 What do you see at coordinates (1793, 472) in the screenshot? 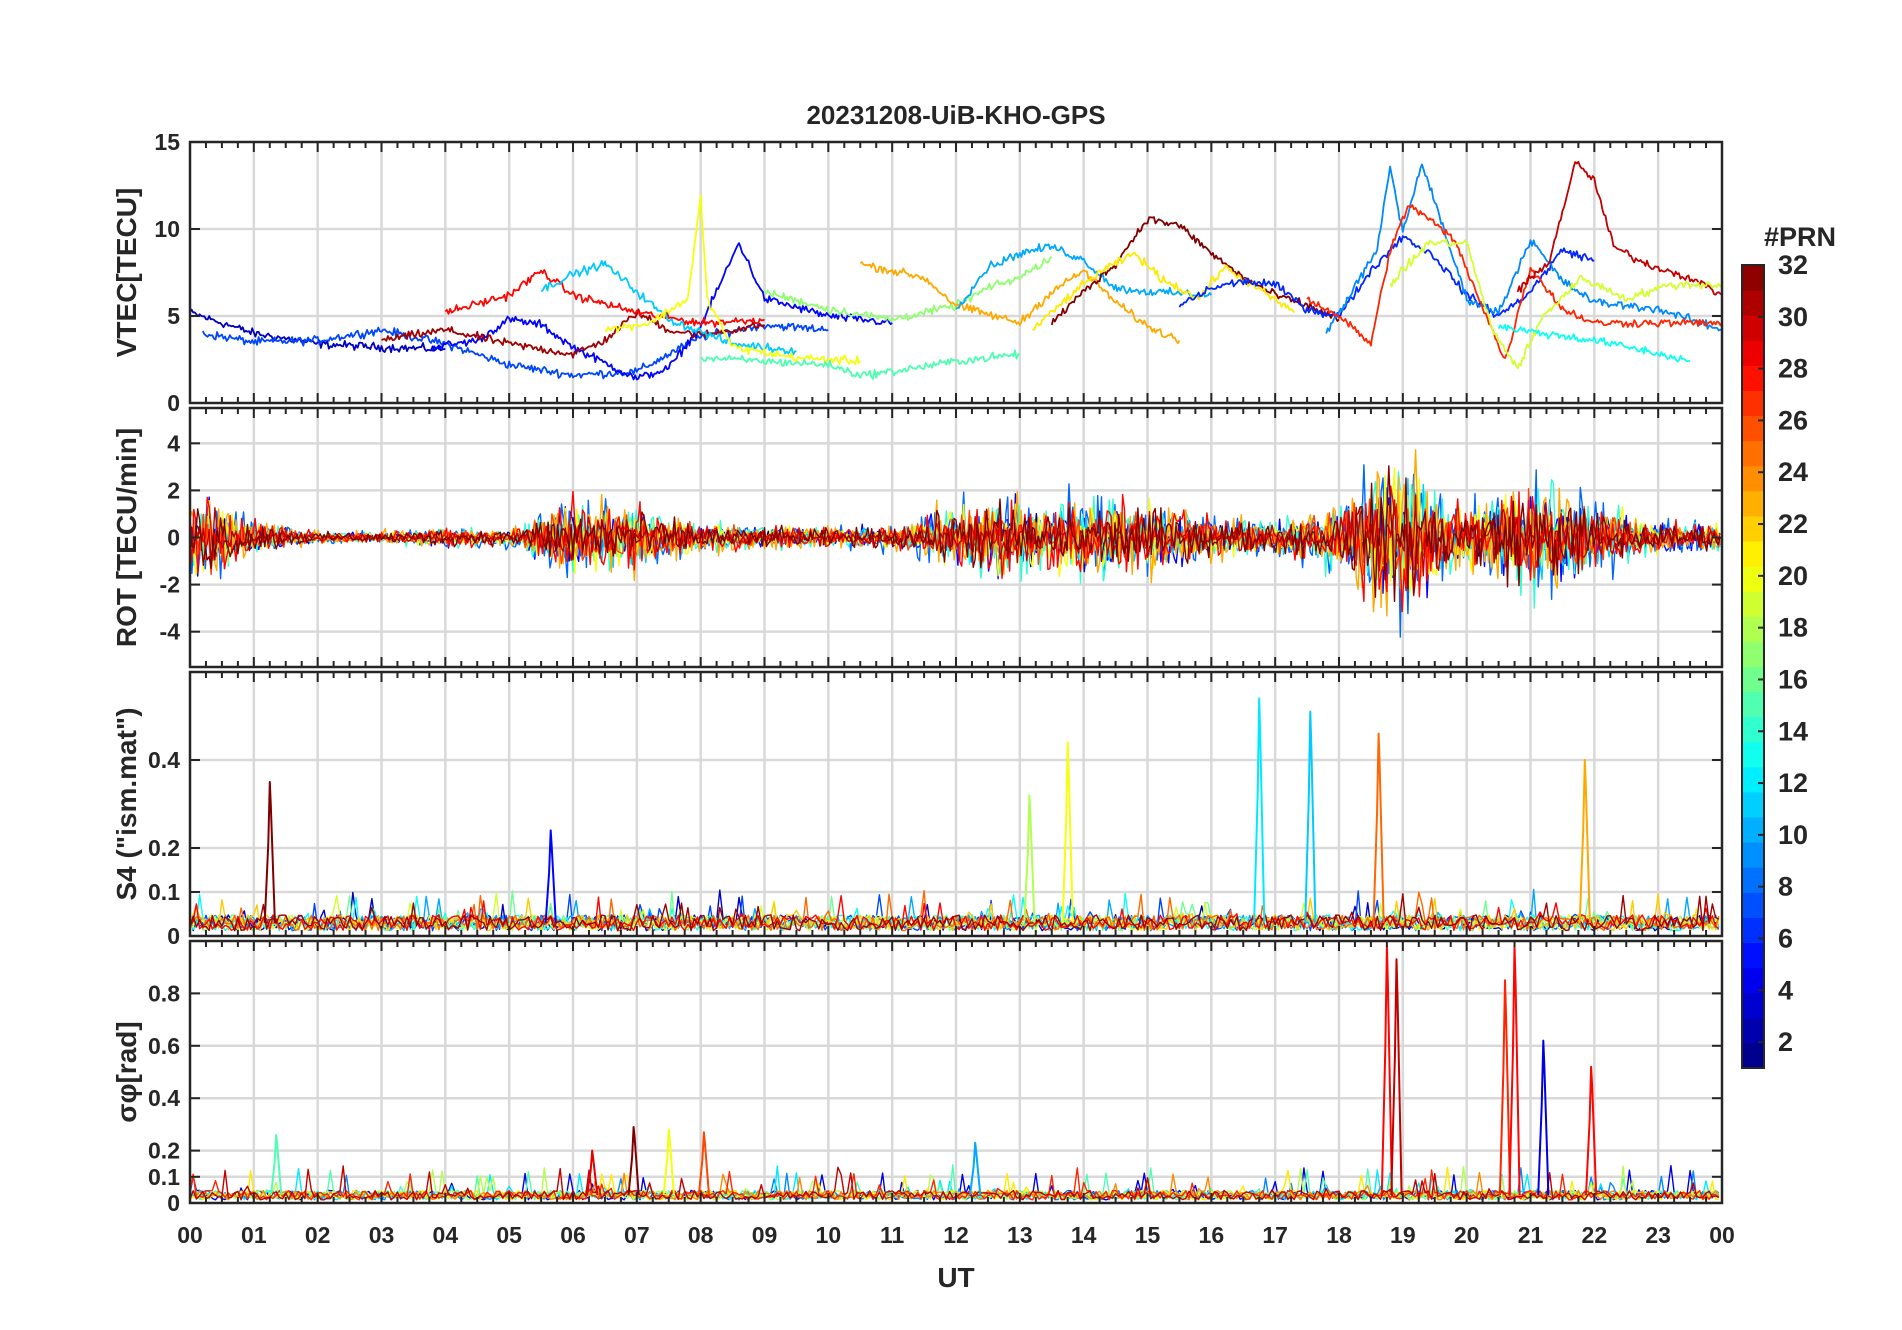
I see `colorbar-tick-label: 24` at bounding box center [1793, 472].